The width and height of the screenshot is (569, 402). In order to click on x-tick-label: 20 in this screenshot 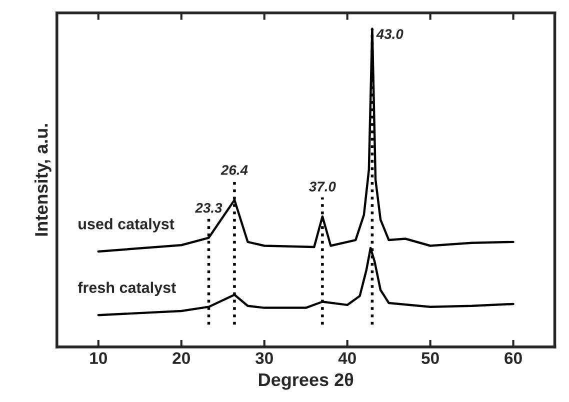, I will do `click(181, 358)`.